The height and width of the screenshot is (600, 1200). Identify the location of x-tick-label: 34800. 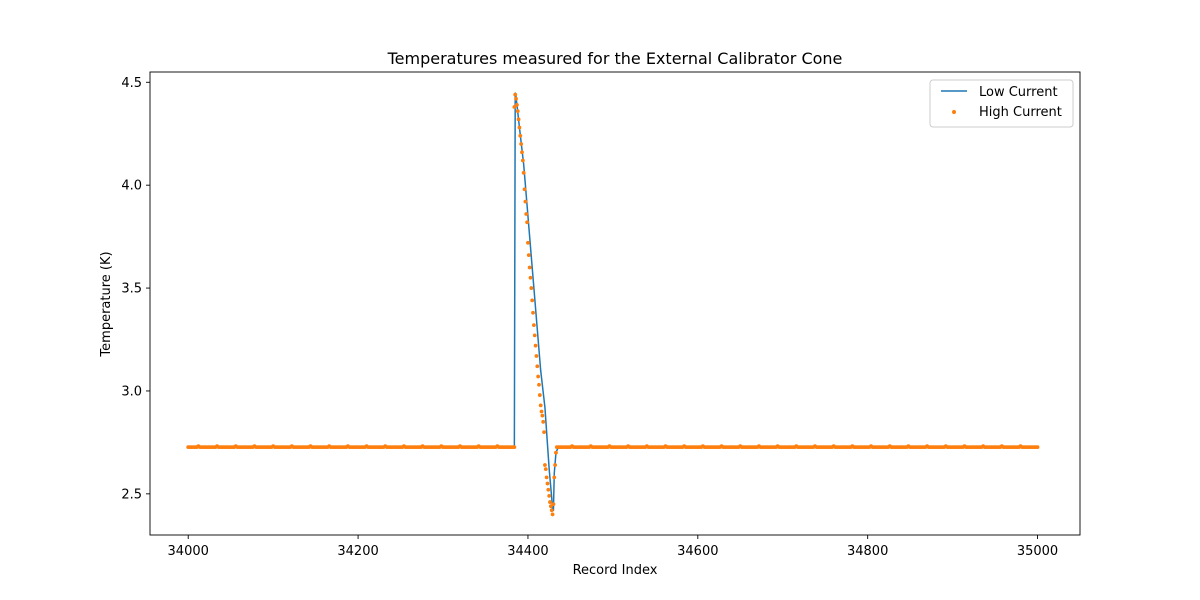
(867, 551).